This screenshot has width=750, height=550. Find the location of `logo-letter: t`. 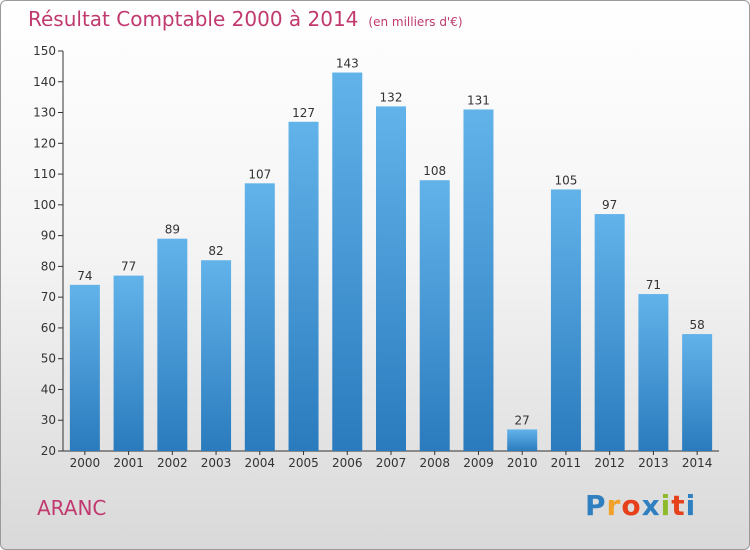

logo-letter: t is located at coordinates (678, 505).